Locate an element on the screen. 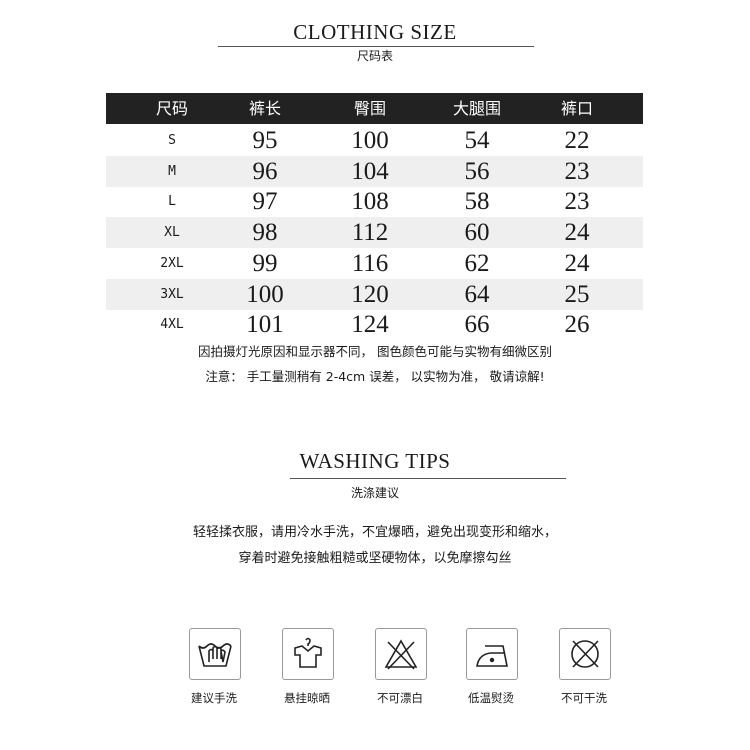  cell-hem: 22 is located at coordinates (577, 140).